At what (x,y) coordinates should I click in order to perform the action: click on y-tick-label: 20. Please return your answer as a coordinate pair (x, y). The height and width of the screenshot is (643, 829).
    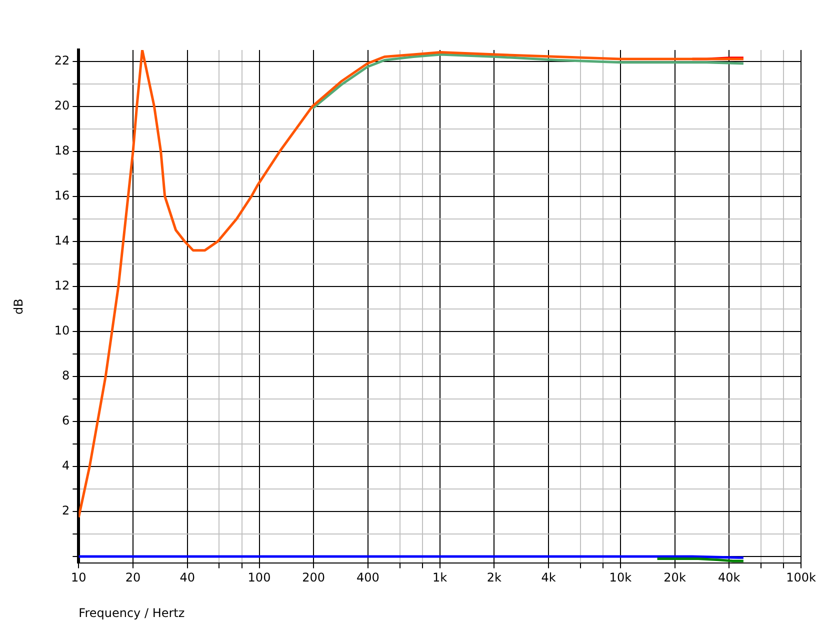
    Looking at the image, I should click on (62, 105).